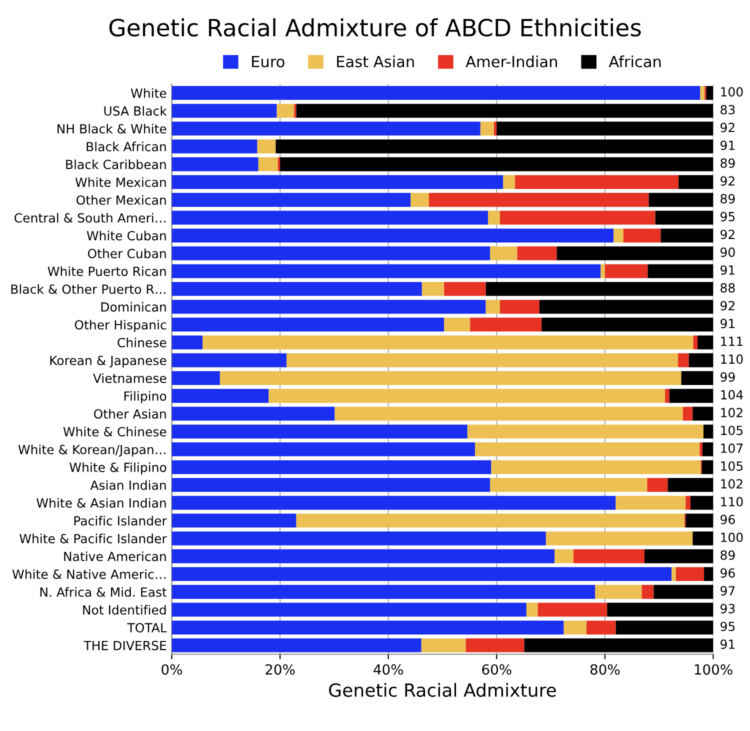 Image resolution: width=750 pixels, height=731 pixels. Describe the element at coordinates (732, 92) in the screenshot. I see `text: 100` at that location.